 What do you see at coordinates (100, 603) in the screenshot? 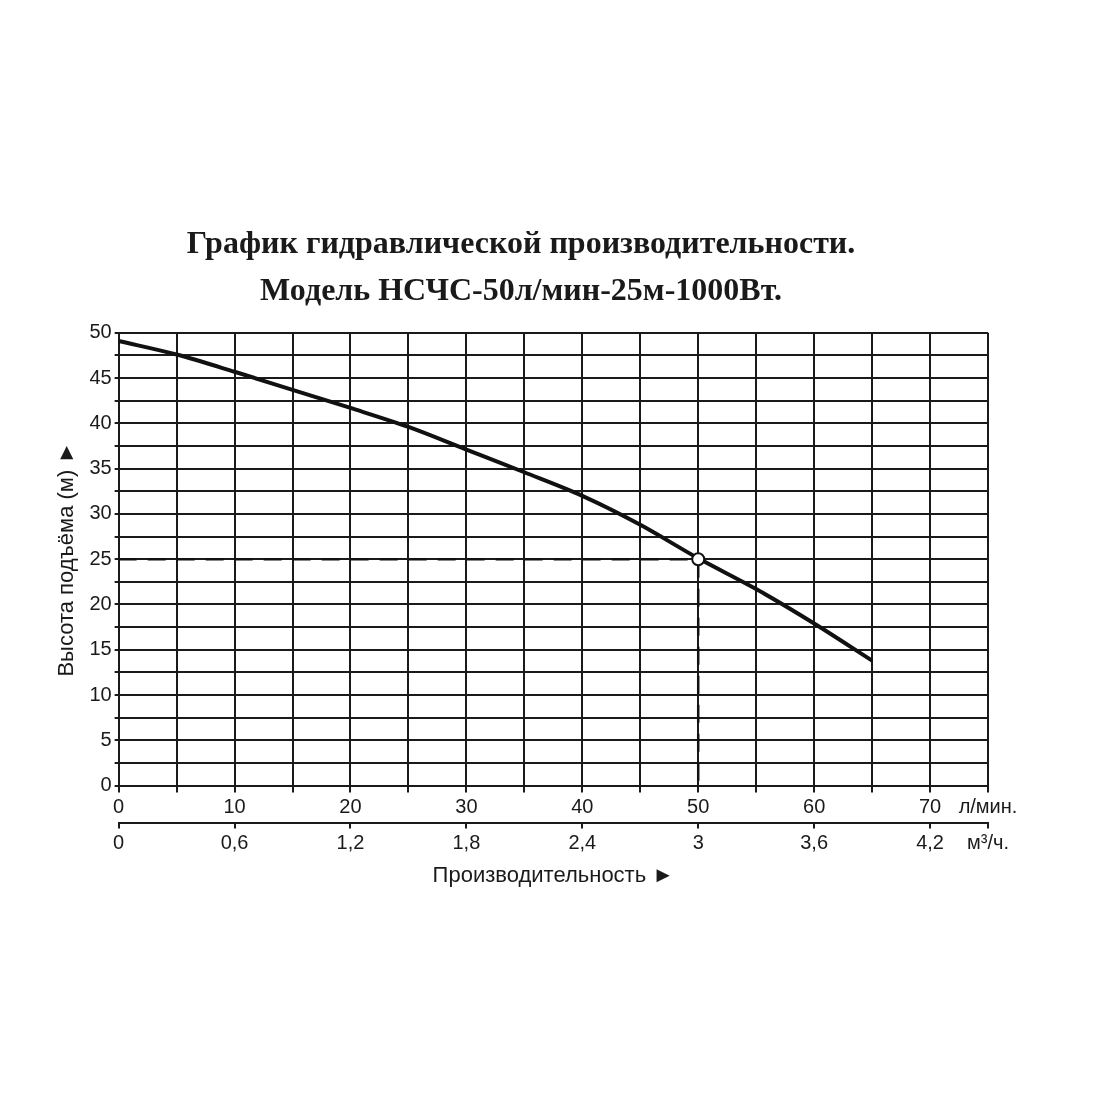
I see `y-tick-label: 20` at bounding box center [100, 603].